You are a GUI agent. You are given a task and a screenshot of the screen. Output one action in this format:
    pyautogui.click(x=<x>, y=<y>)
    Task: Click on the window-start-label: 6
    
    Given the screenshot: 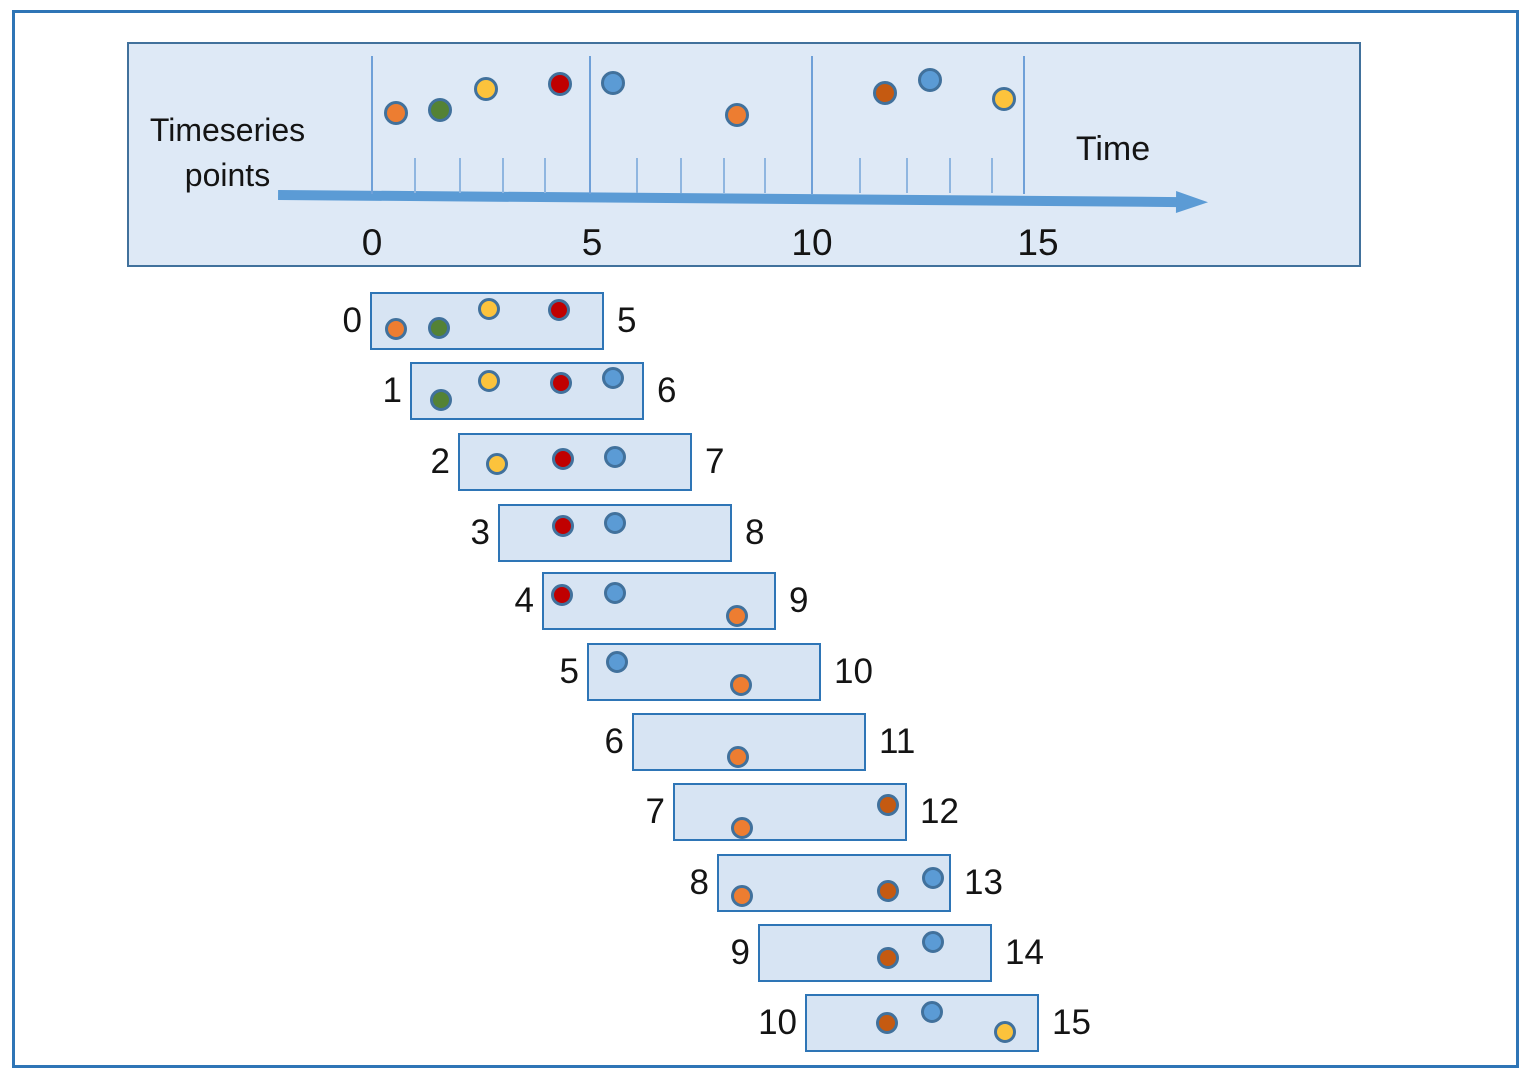 What is the action you would take?
    pyautogui.click(x=614, y=741)
    